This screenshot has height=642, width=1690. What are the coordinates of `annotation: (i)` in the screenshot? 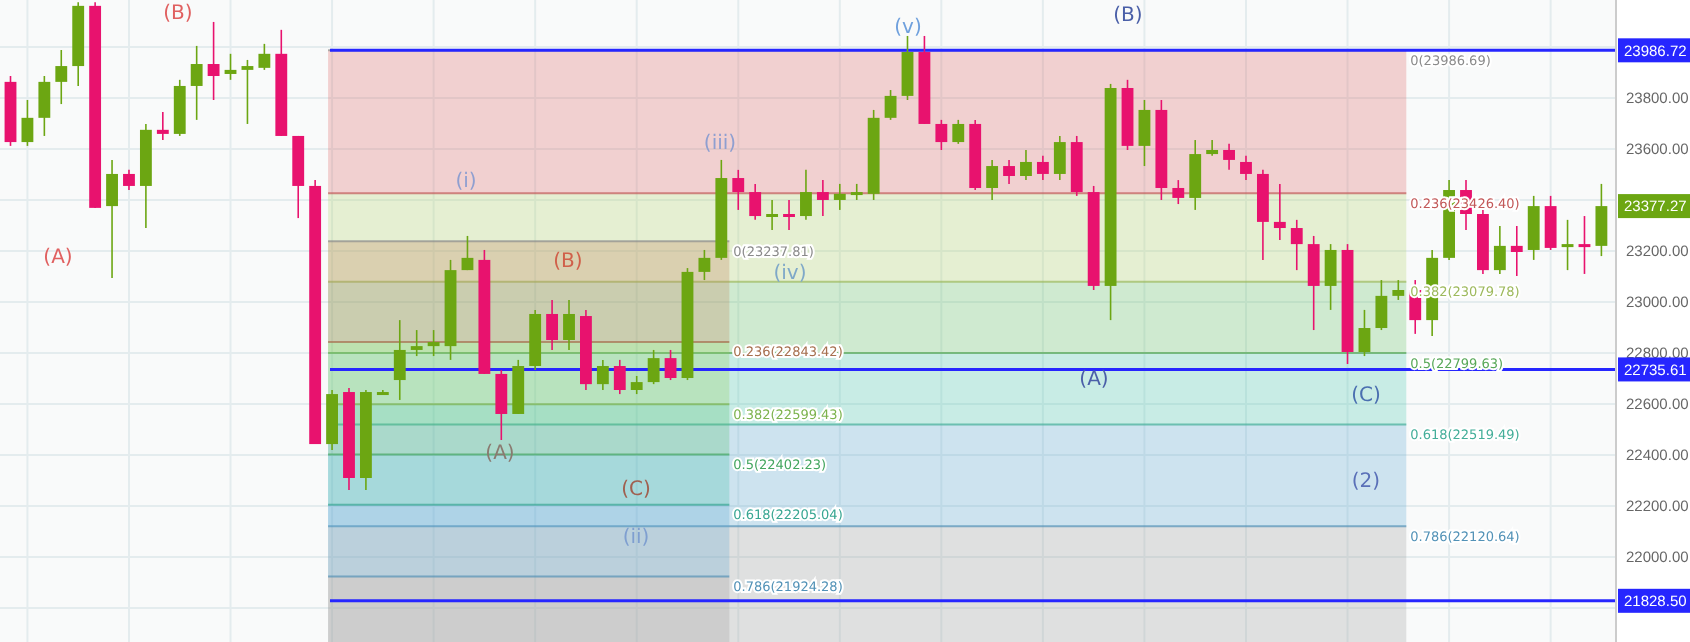 It's located at (466, 182).